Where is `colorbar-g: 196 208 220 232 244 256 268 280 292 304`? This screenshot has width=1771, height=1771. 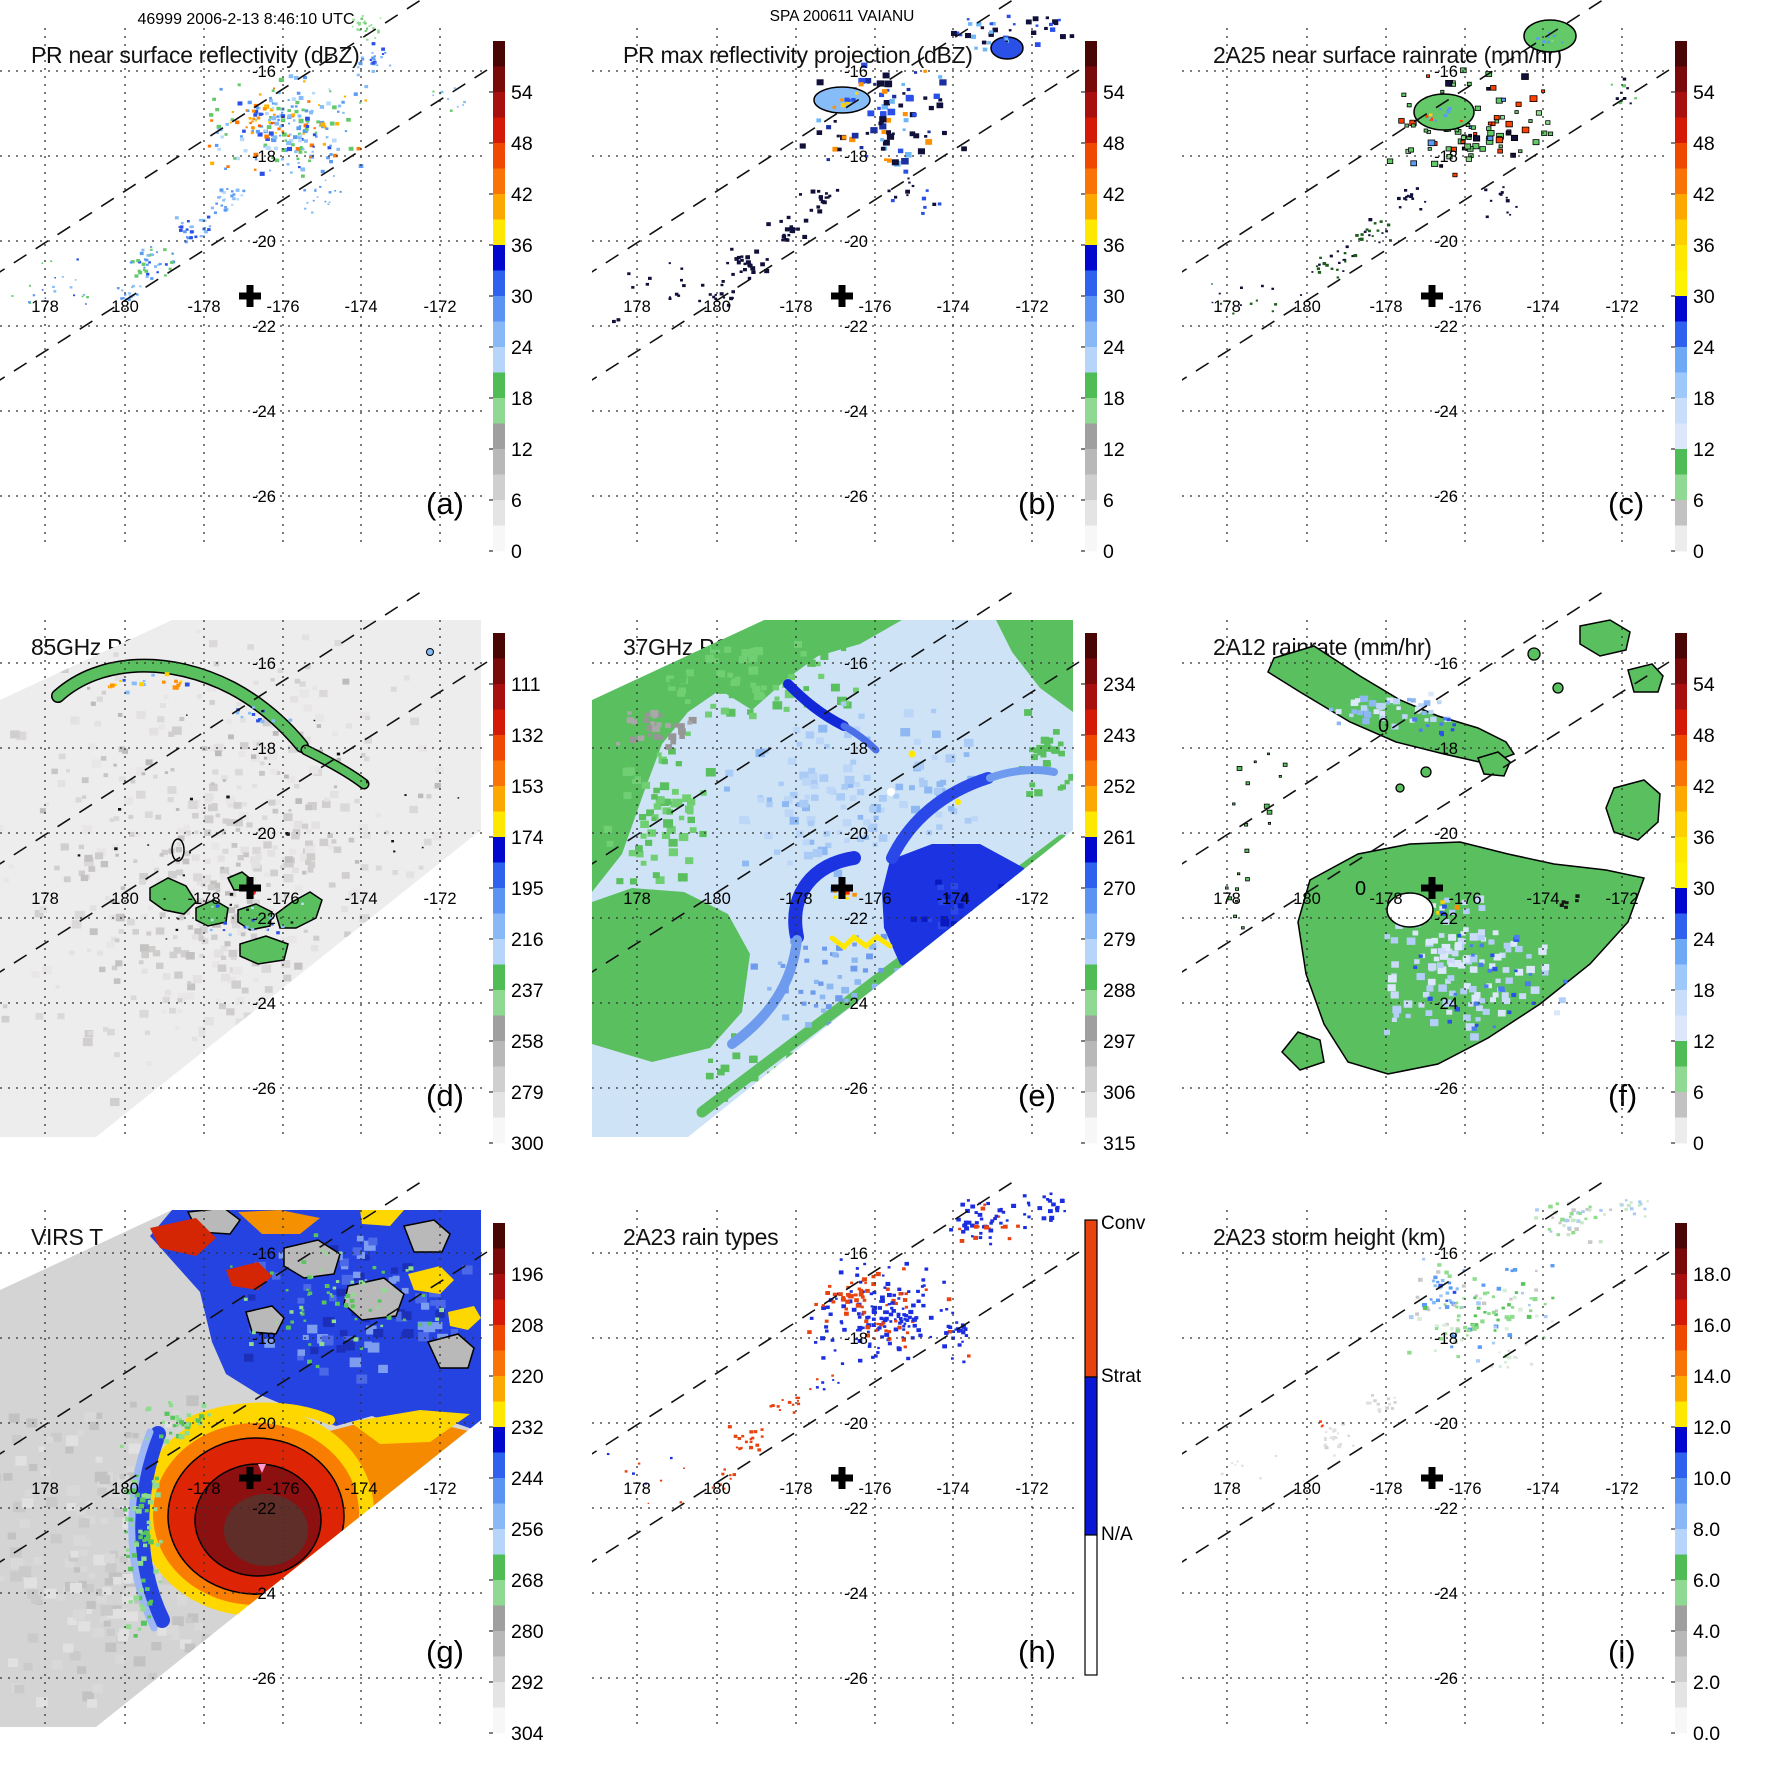
colorbar-g: 196 208 220 232 244 256 268 280 292 304 is located at coordinates (516, 1484).